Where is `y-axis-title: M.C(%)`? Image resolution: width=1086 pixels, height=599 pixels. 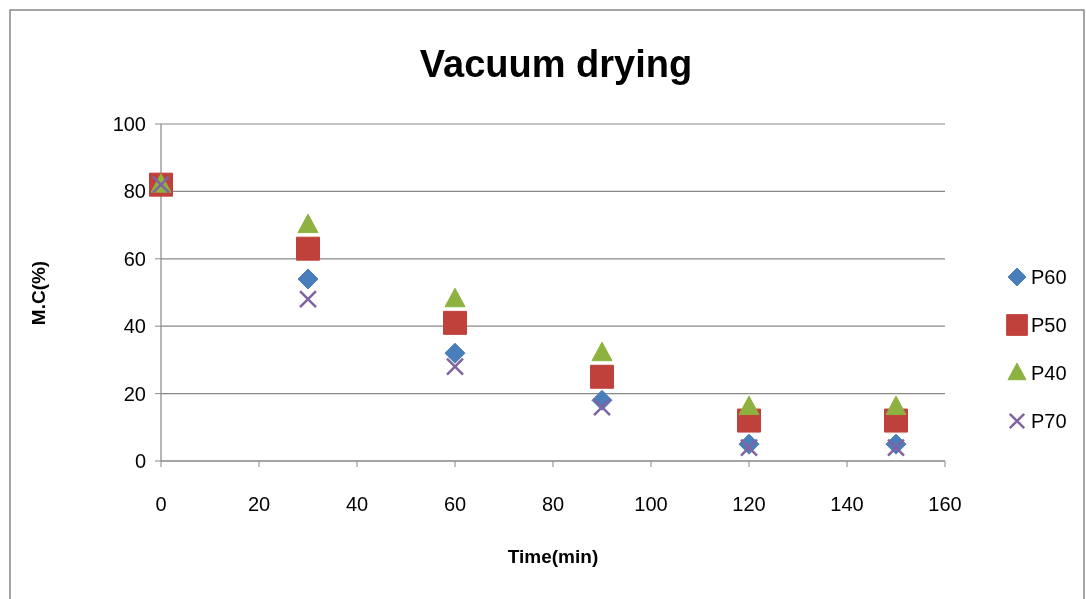
y-axis-title: M.C(%) is located at coordinates (38, 293).